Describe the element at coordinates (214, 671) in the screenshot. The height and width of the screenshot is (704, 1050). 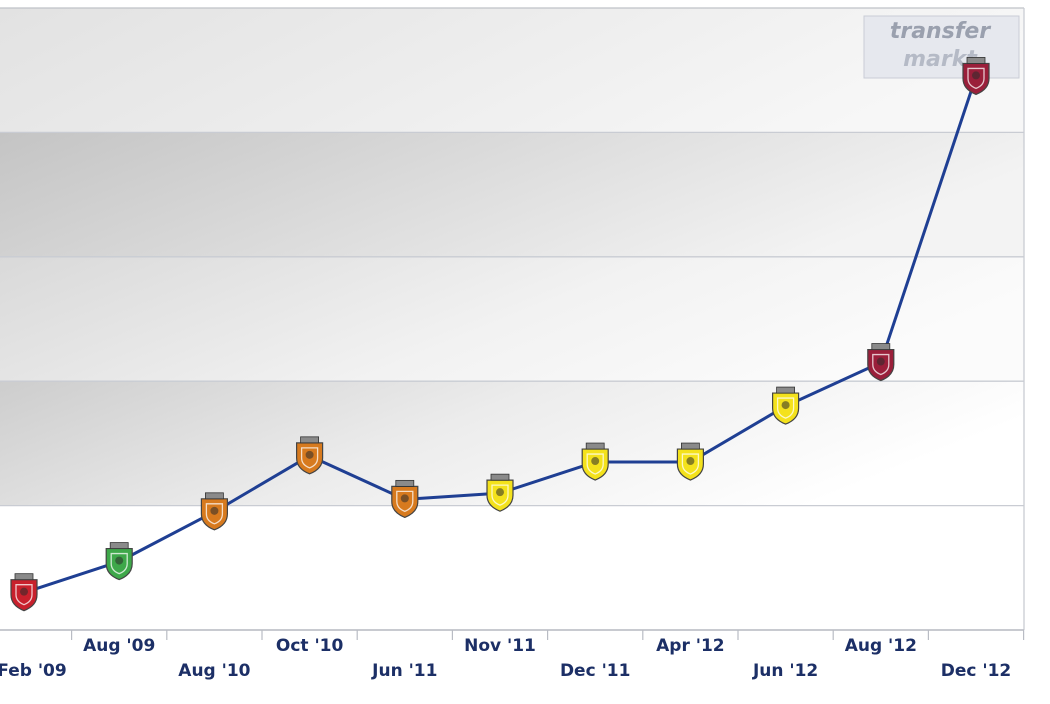
I see `x-tick-label: Aug '10` at that location.